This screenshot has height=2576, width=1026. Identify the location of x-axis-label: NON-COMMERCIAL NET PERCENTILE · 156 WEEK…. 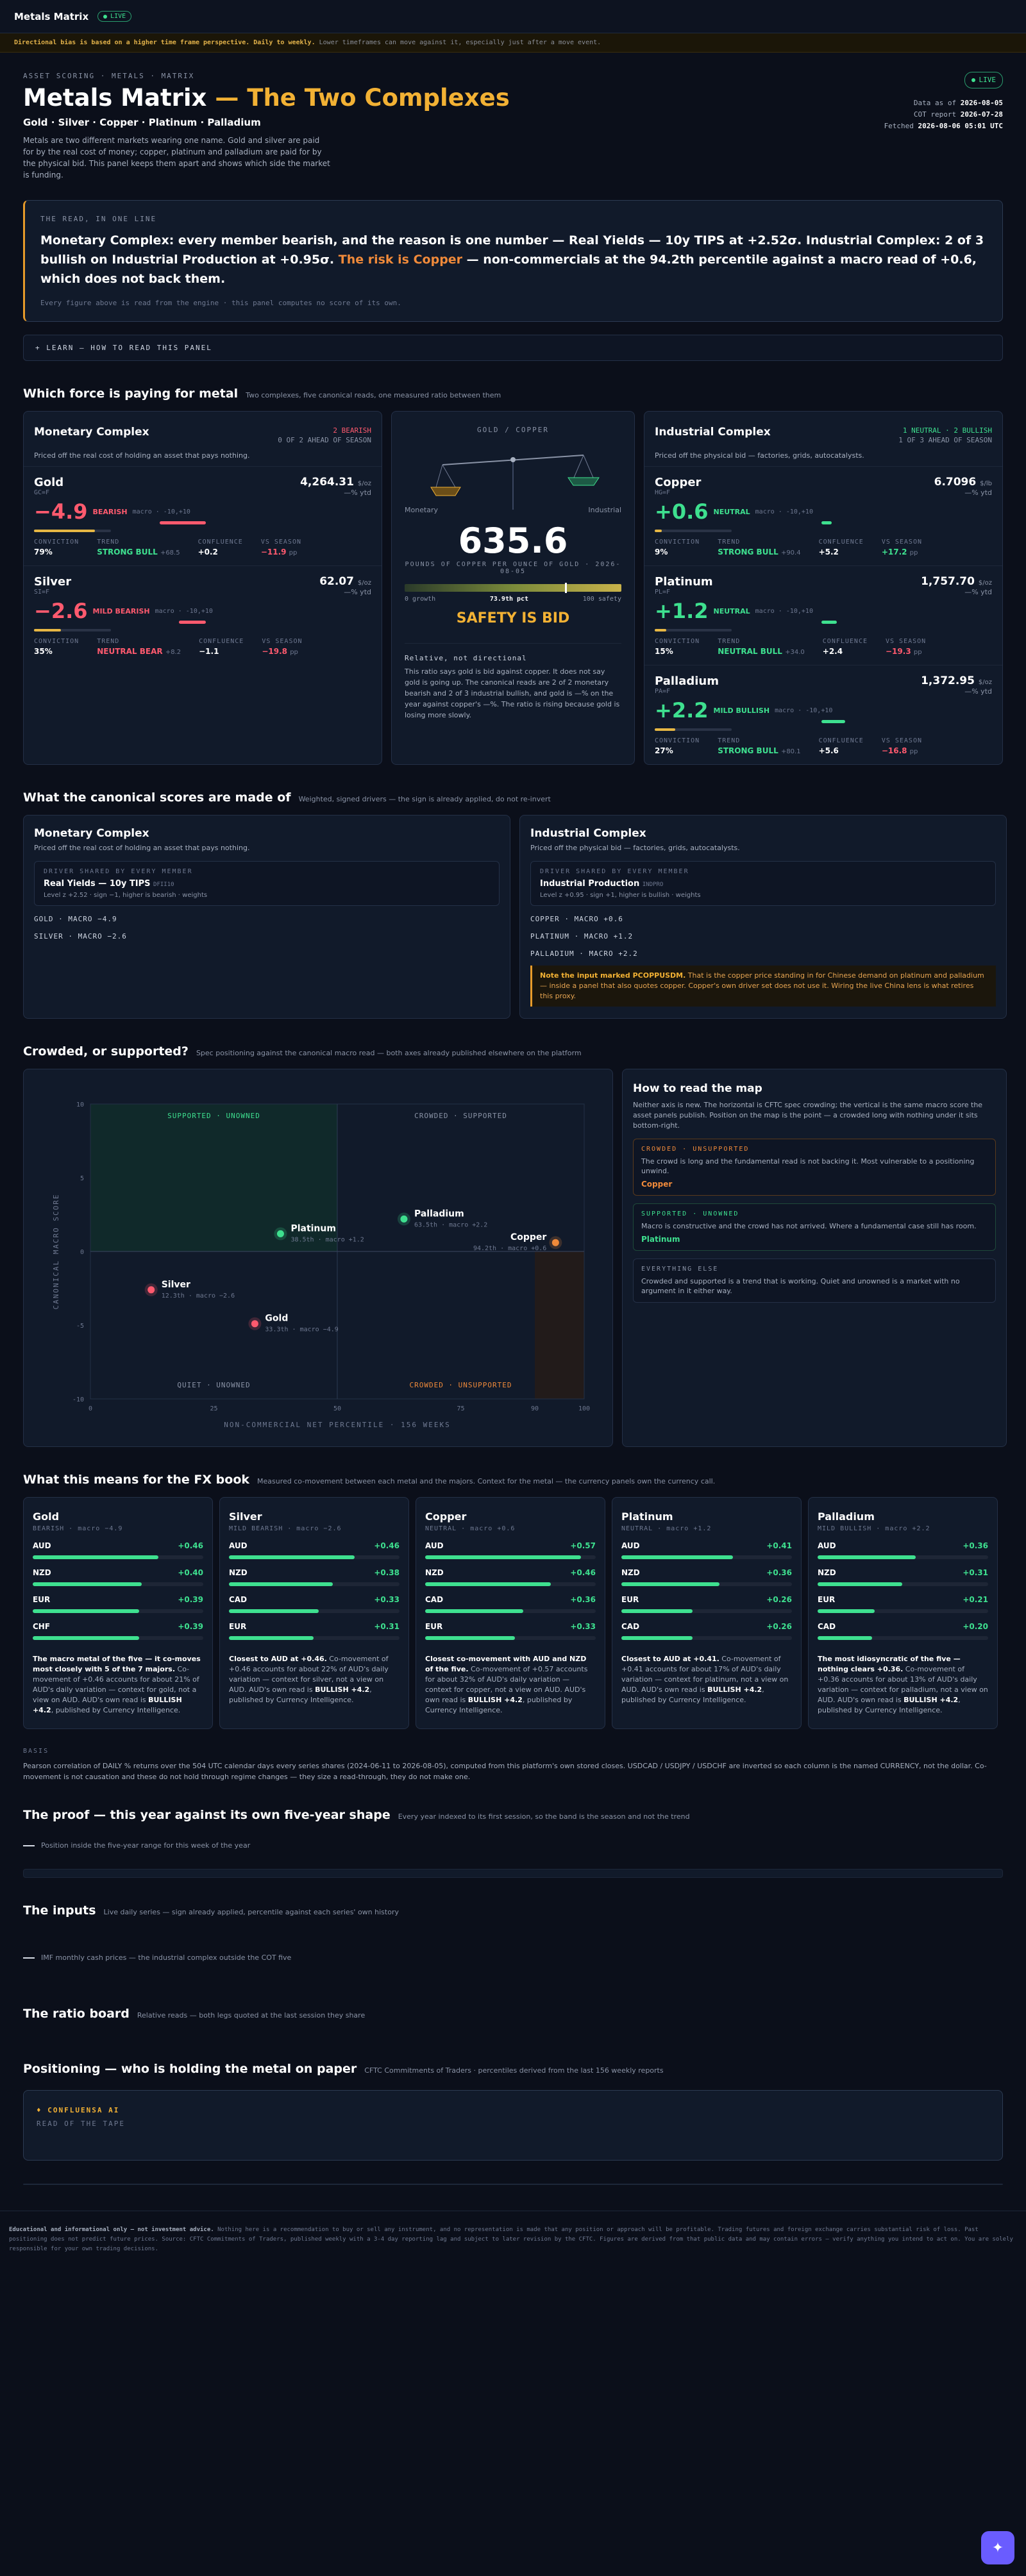
(337, 1425).